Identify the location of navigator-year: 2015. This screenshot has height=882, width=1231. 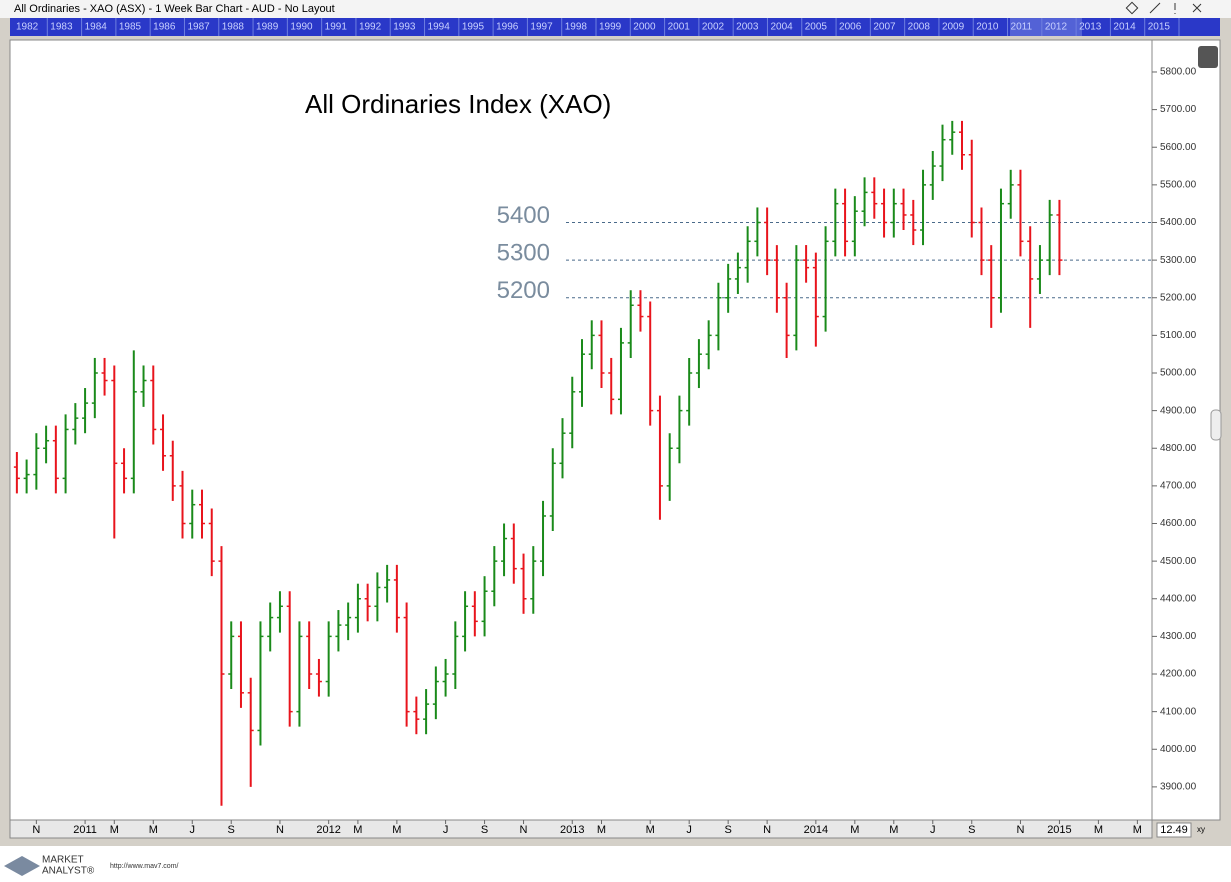
(1159, 27).